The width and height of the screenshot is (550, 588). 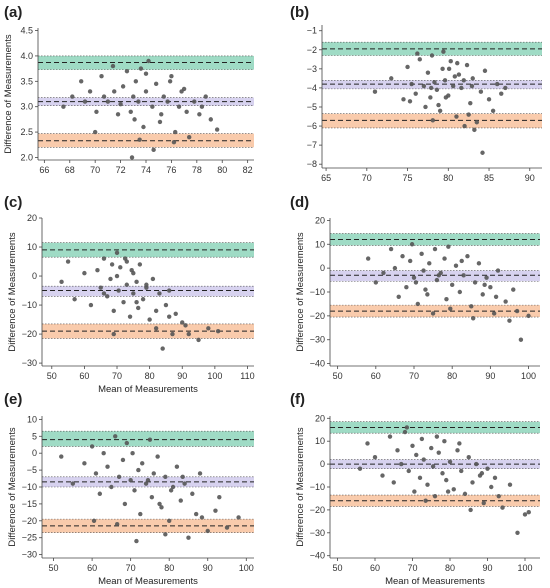 What do you see at coordinates (146, 170) in the screenshot?
I see `x-tick-label: 74` at bounding box center [146, 170].